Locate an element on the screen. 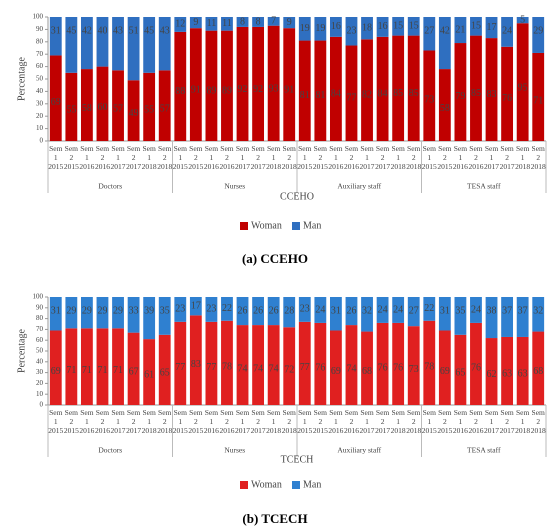 The width and height of the screenshot is (550, 532). data-label: 82 is located at coordinates (367, 95).